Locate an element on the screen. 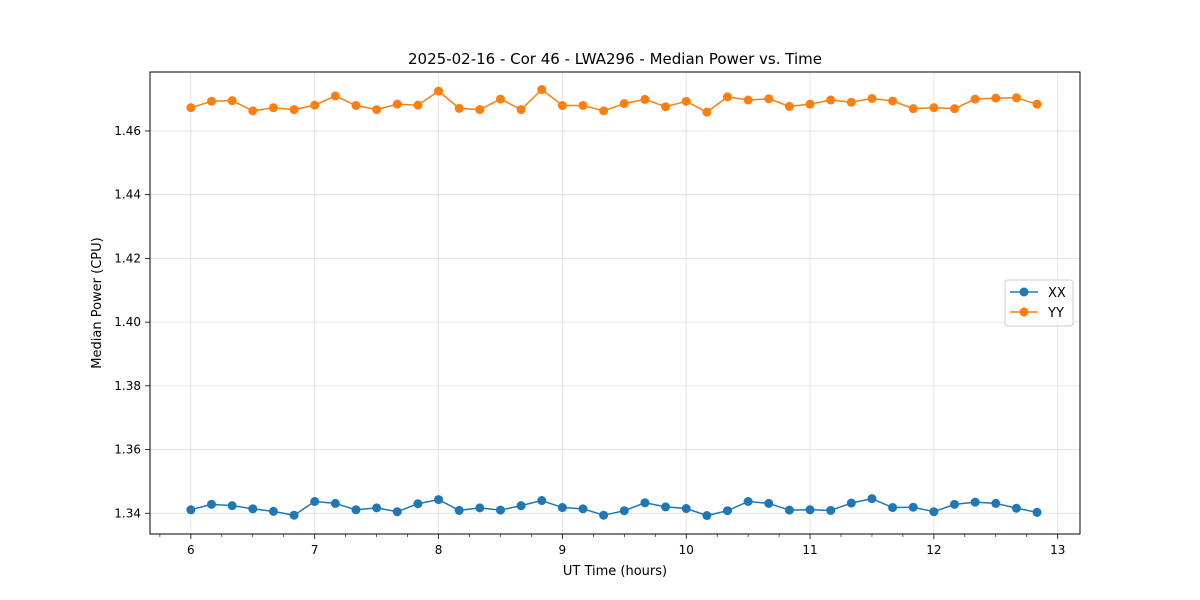  x-tick-label: 8 is located at coordinates (439, 550).